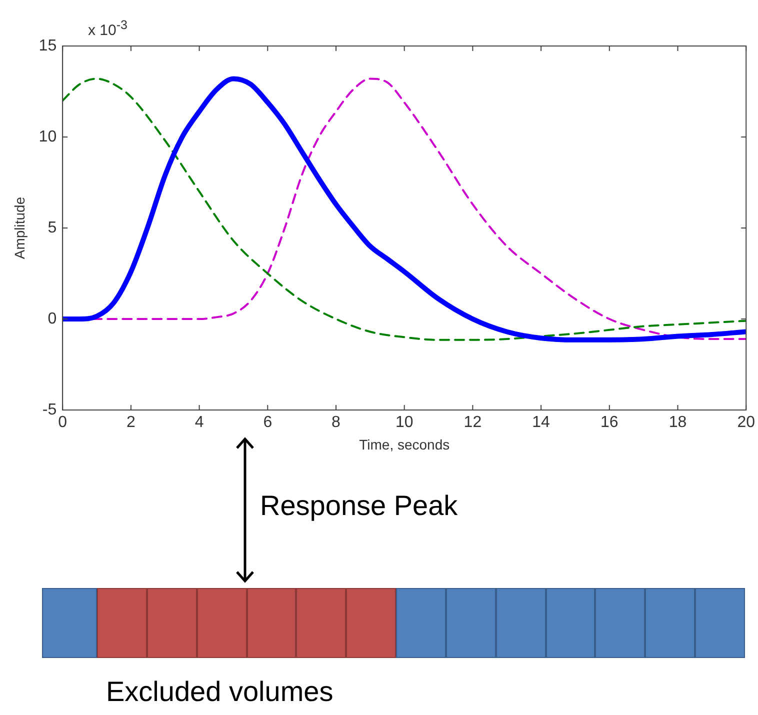  I want to click on text: Excluded volumes, so click(220, 692).